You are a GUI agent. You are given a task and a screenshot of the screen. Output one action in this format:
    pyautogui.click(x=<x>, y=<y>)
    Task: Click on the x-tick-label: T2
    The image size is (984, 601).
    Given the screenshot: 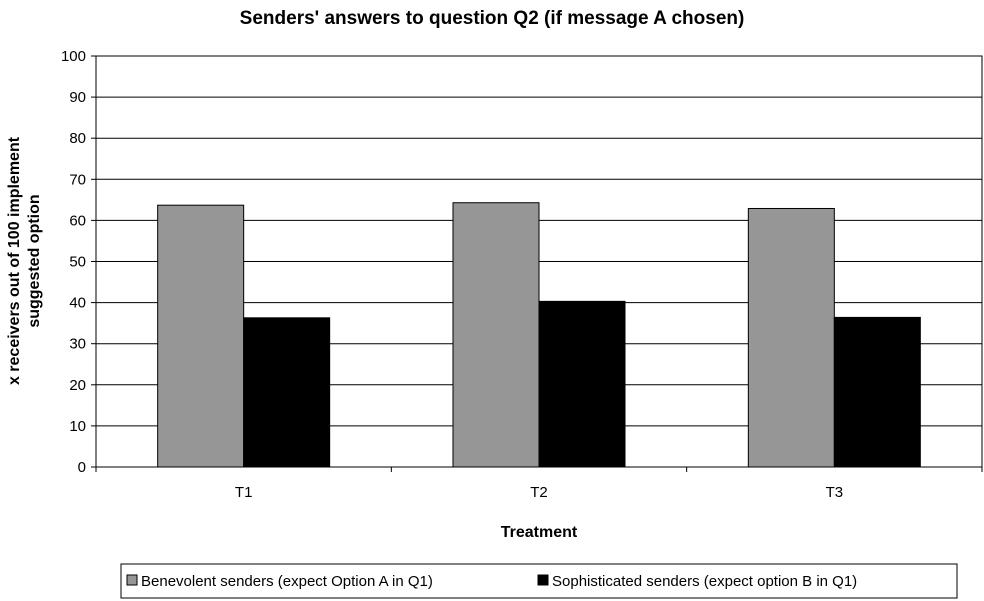 What is the action you would take?
    pyautogui.click(x=539, y=492)
    